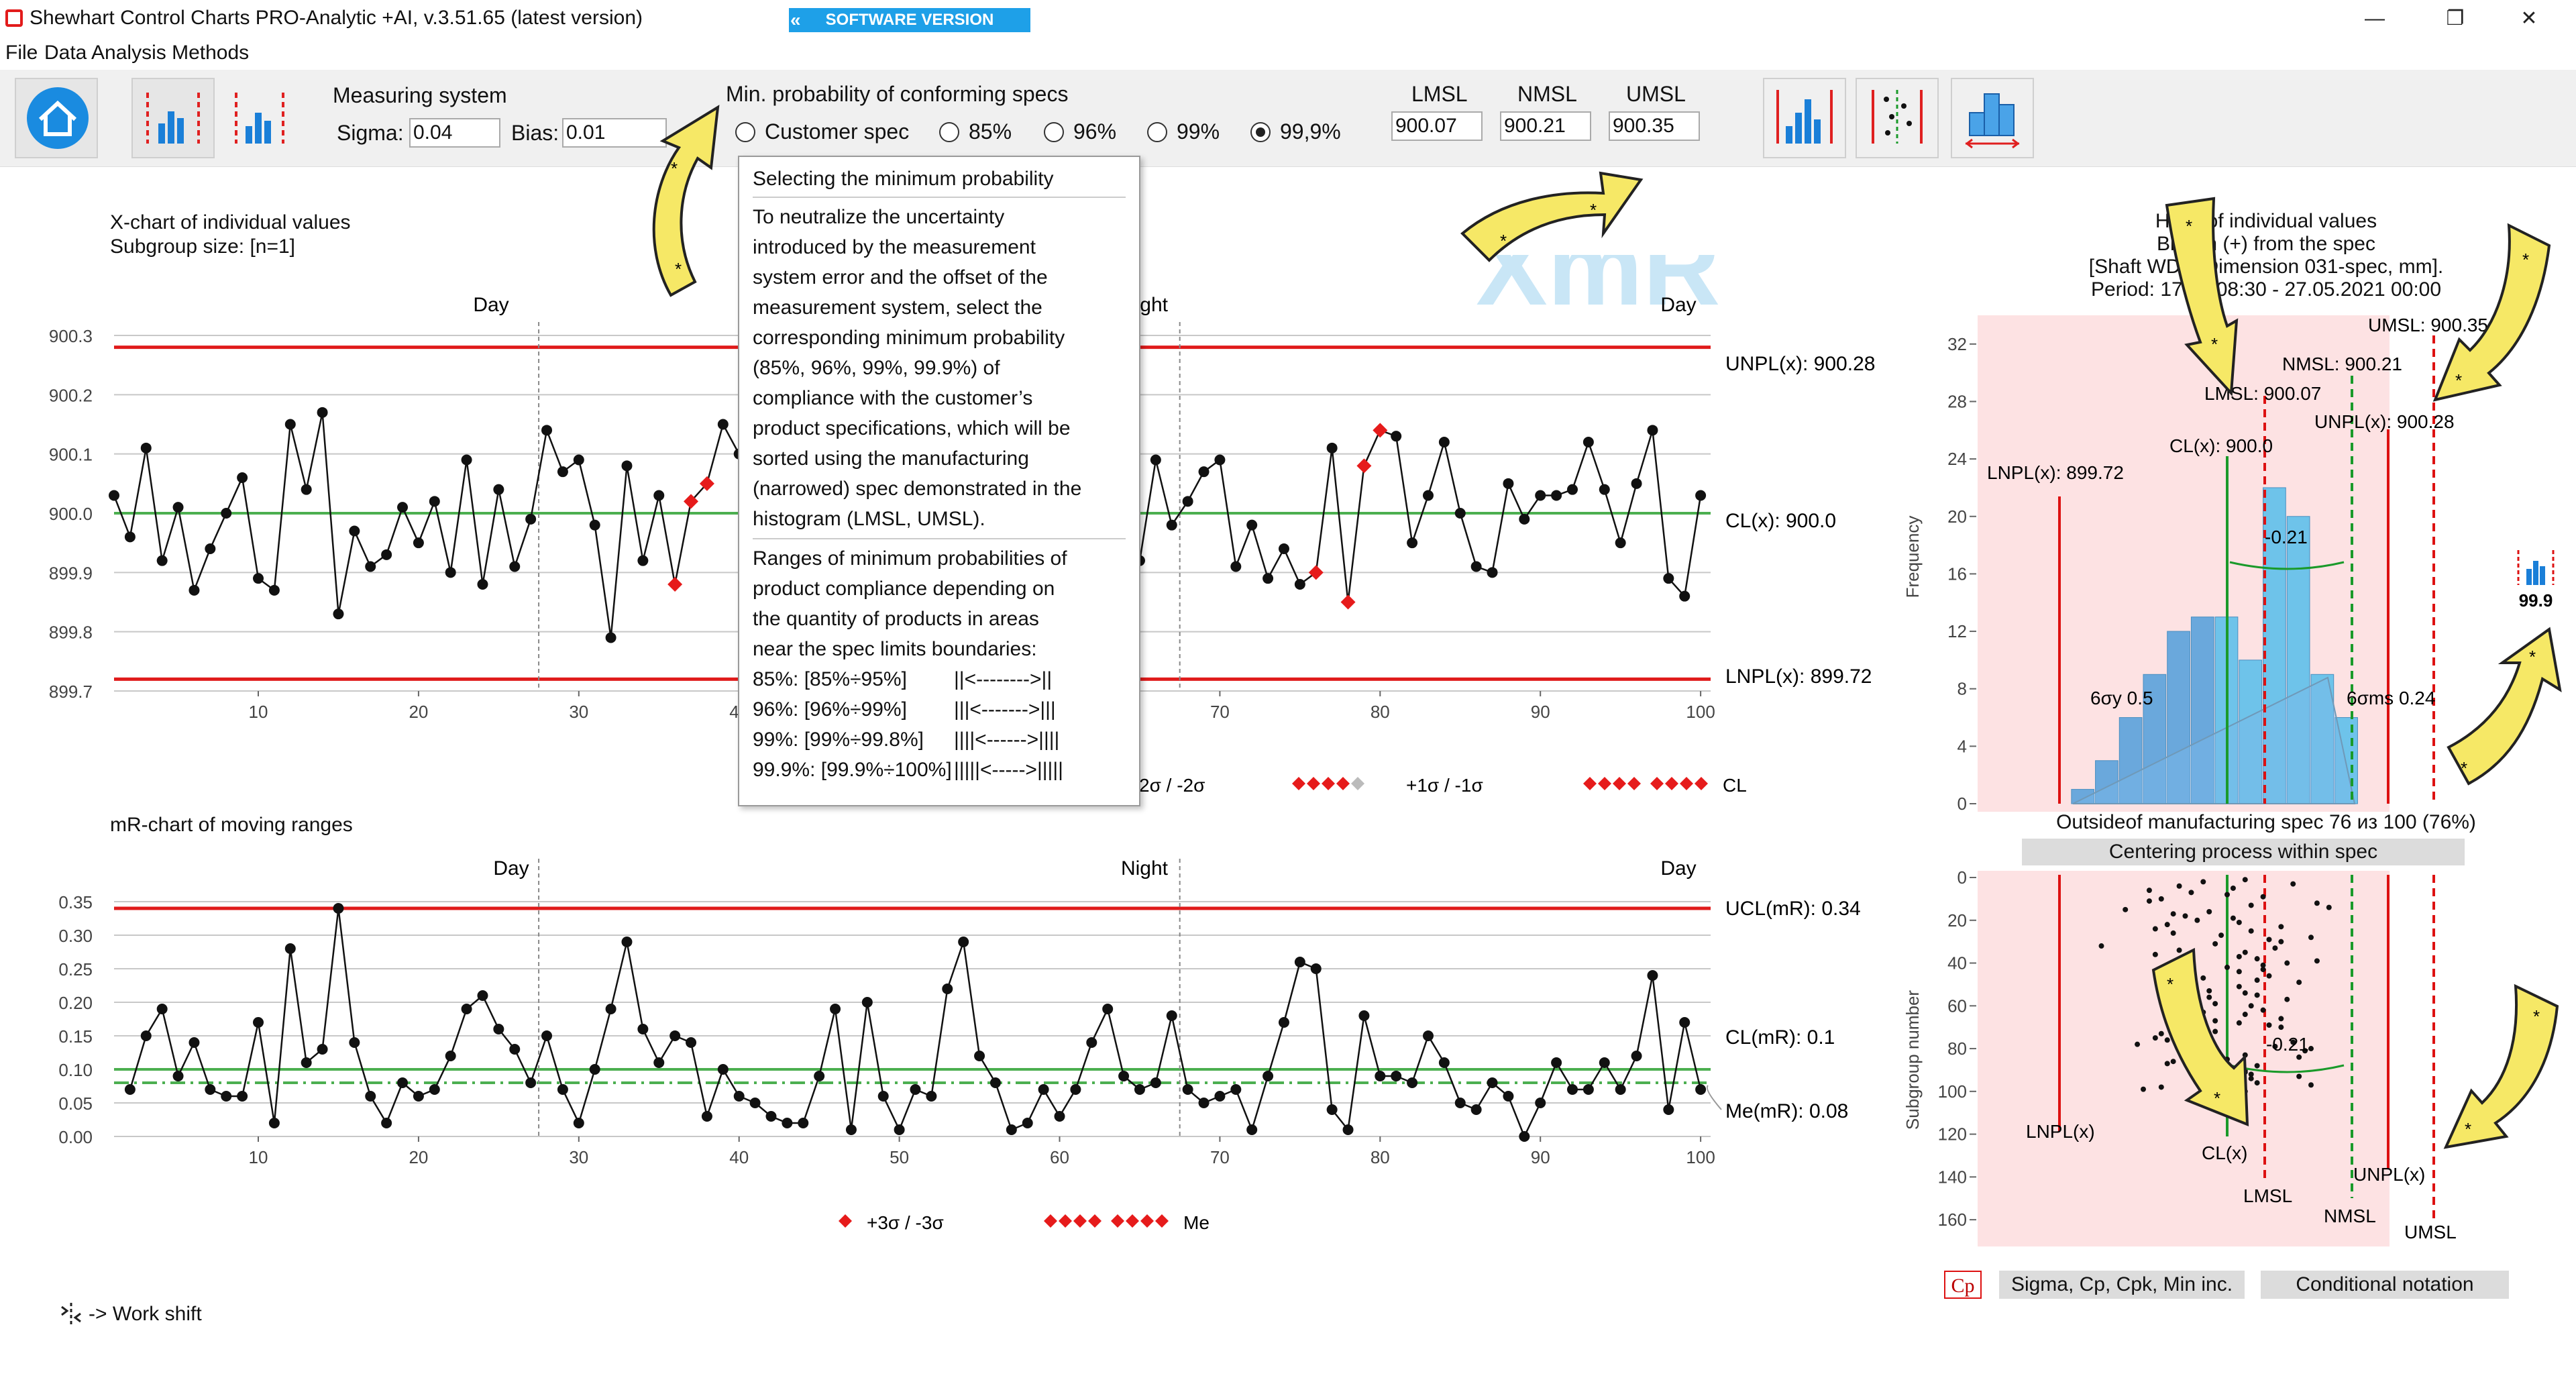  I want to click on radio-99-9-label: 99,9%, so click(1310, 131).